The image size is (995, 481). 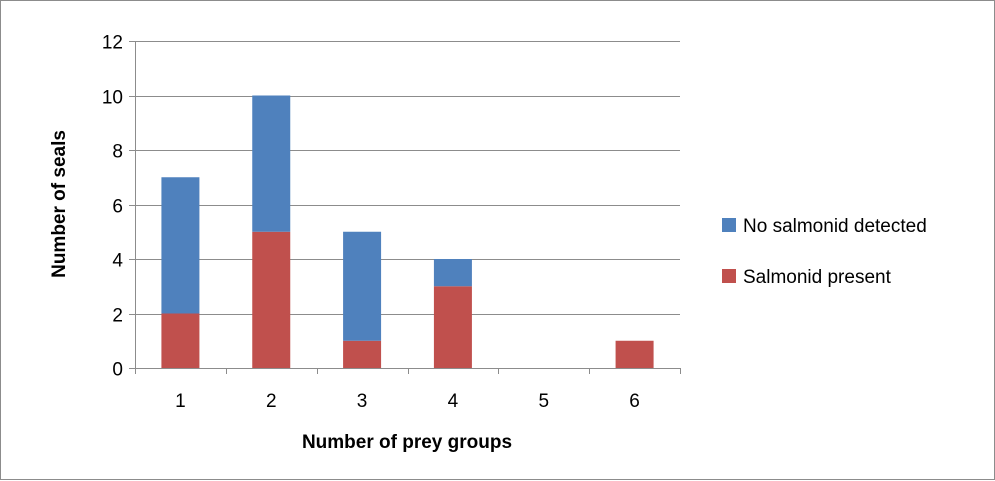 What do you see at coordinates (453, 401) in the screenshot?
I see `x-tick-label: 4` at bounding box center [453, 401].